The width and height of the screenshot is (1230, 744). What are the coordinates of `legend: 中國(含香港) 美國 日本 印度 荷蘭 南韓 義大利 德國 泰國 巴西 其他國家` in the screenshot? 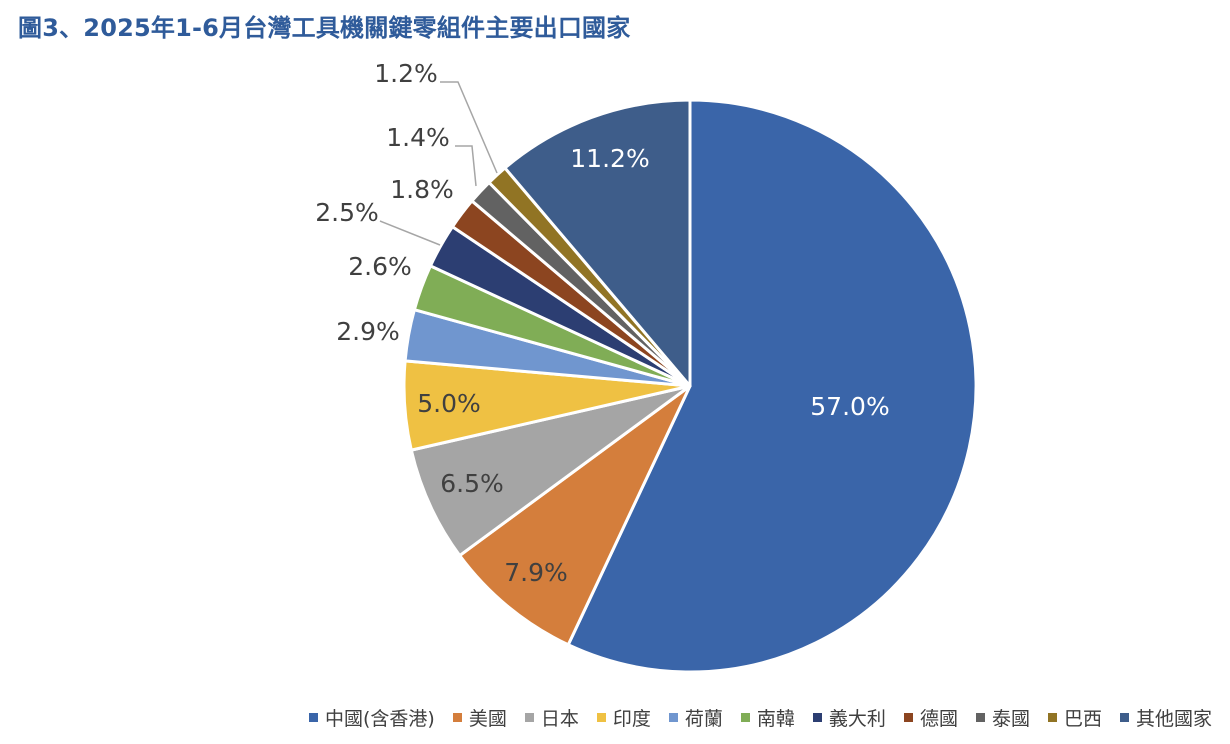 It's located at (760, 717).